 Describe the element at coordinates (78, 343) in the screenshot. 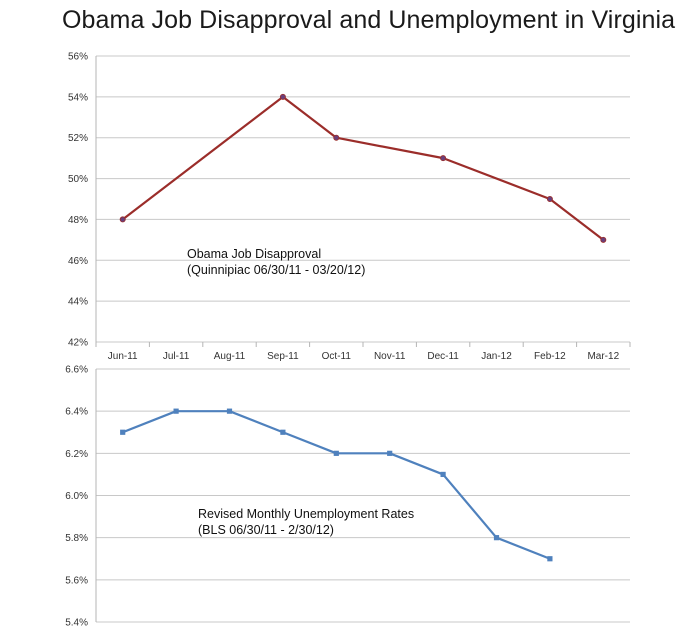

I see `disapproval-y-tick-label: 42%` at that location.